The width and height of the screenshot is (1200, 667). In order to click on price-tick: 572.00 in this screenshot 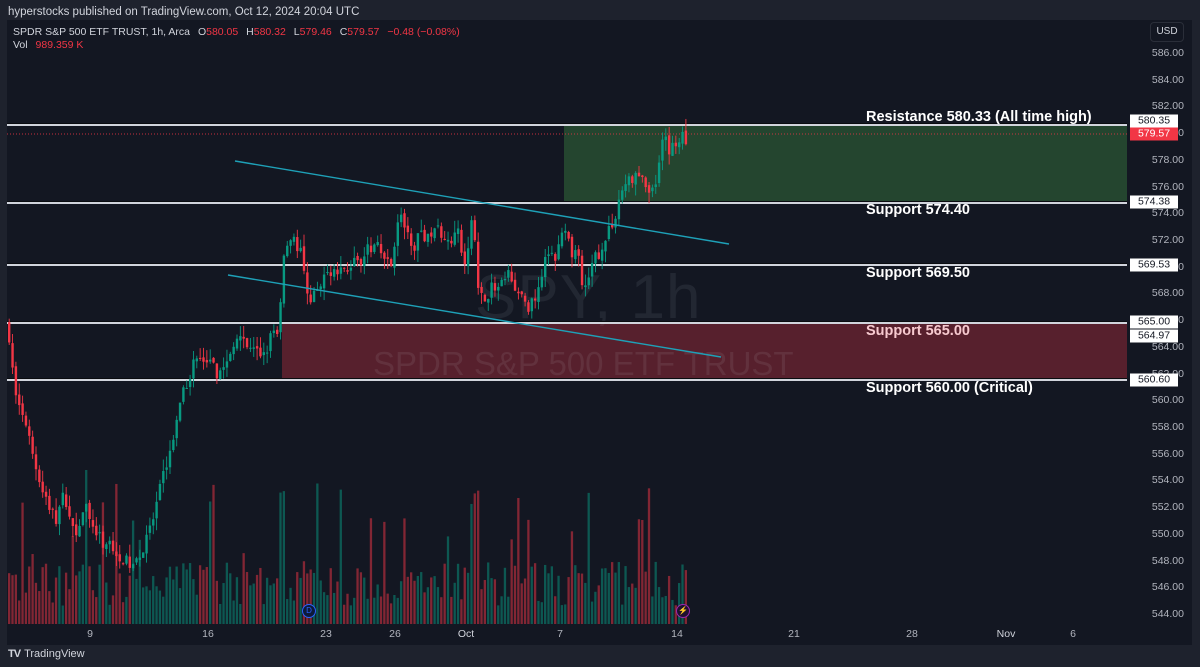, I will do `click(1167, 240)`.